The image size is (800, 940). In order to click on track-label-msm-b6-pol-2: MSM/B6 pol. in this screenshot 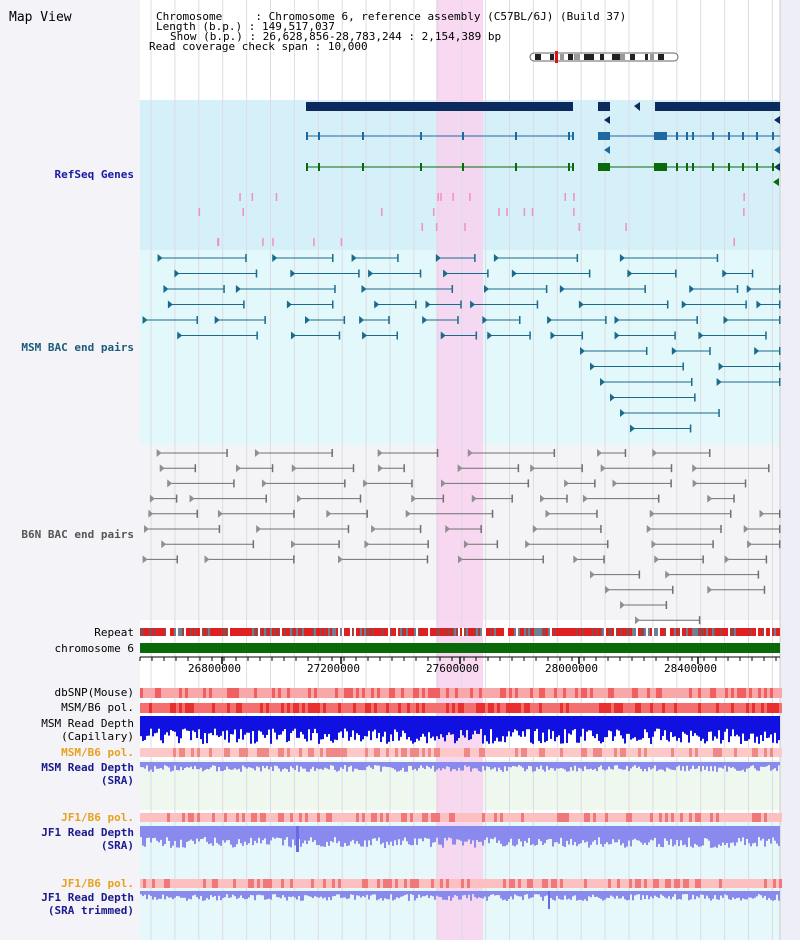, I will do `click(97, 752)`.